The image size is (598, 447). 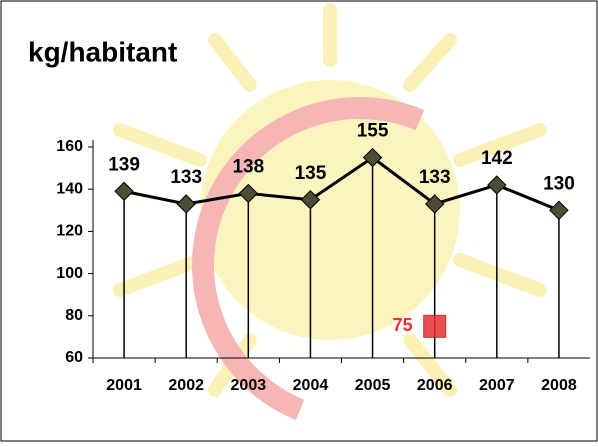 I want to click on data-label: 155, so click(x=373, y=131).